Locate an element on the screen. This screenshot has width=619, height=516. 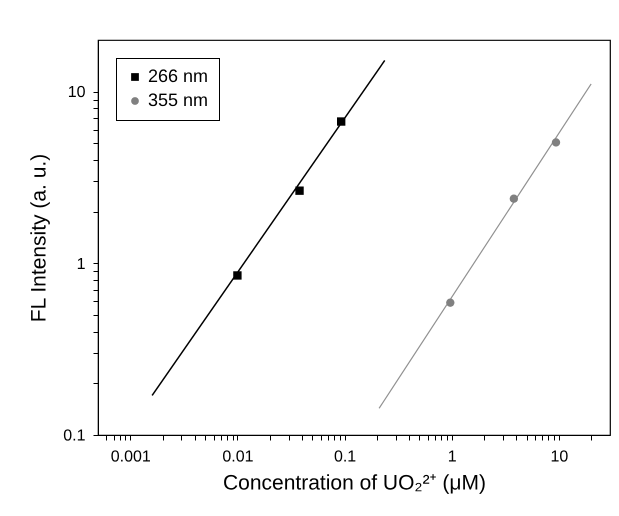
legend-label: 266 nm is located at coordinates (178, 76).